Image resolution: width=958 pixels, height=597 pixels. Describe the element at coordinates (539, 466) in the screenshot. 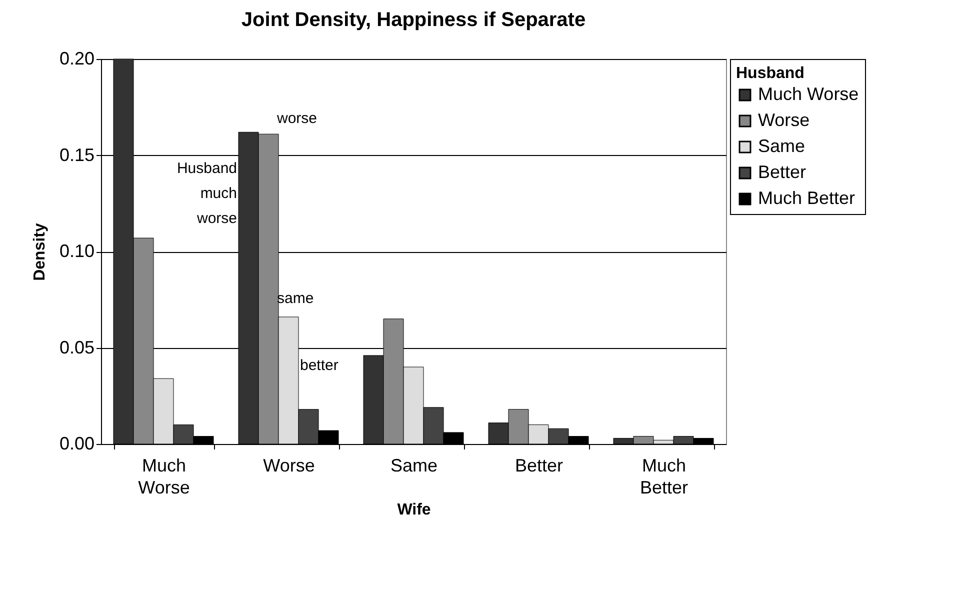

I see `x-tick-label: Better` at that location.